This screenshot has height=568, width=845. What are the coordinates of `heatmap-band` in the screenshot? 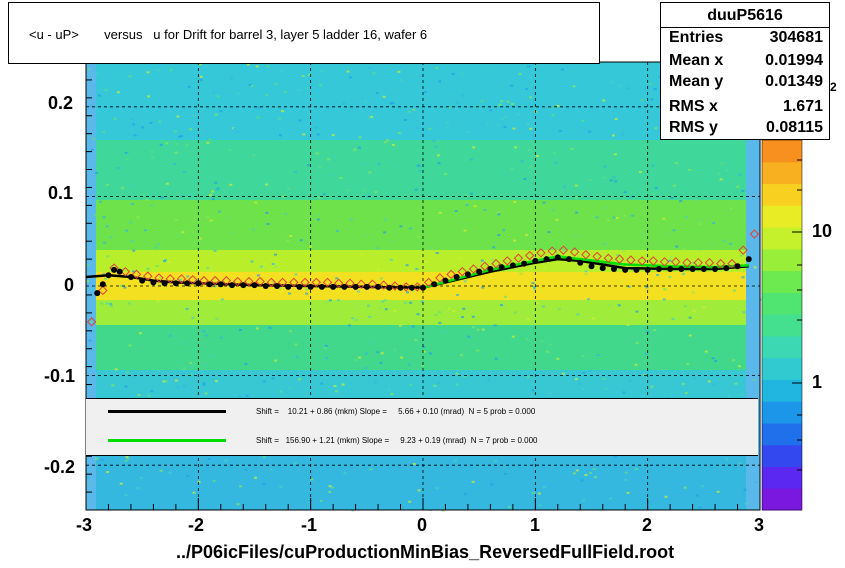 It's located at (421, 347).